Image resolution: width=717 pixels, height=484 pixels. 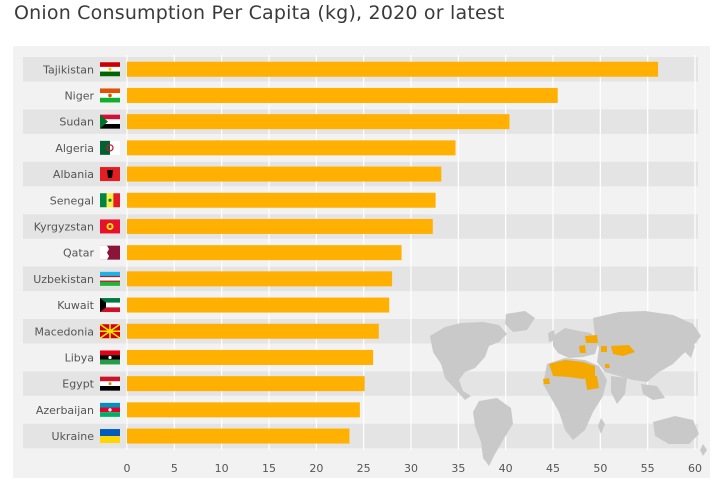 I want to click on bar-kyrgyzstan, so click(x=280, y=226).